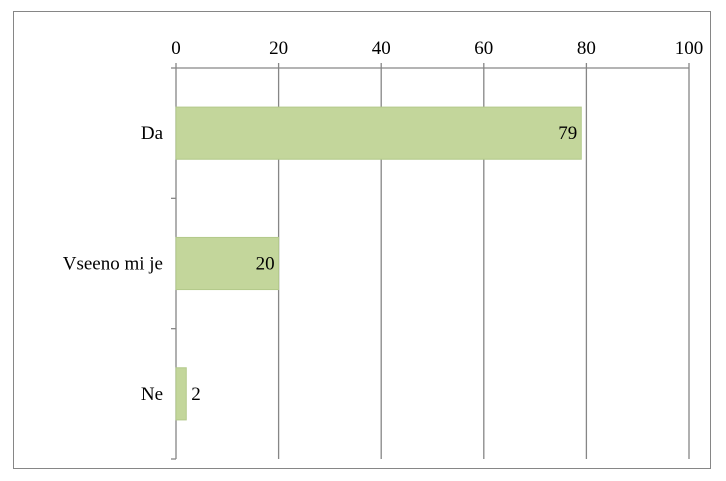 This screenshot has width=726, height=481. Describe the element at coordinates (381, 48) in the screenshot. I see `x-tick-label: 40` at that location.